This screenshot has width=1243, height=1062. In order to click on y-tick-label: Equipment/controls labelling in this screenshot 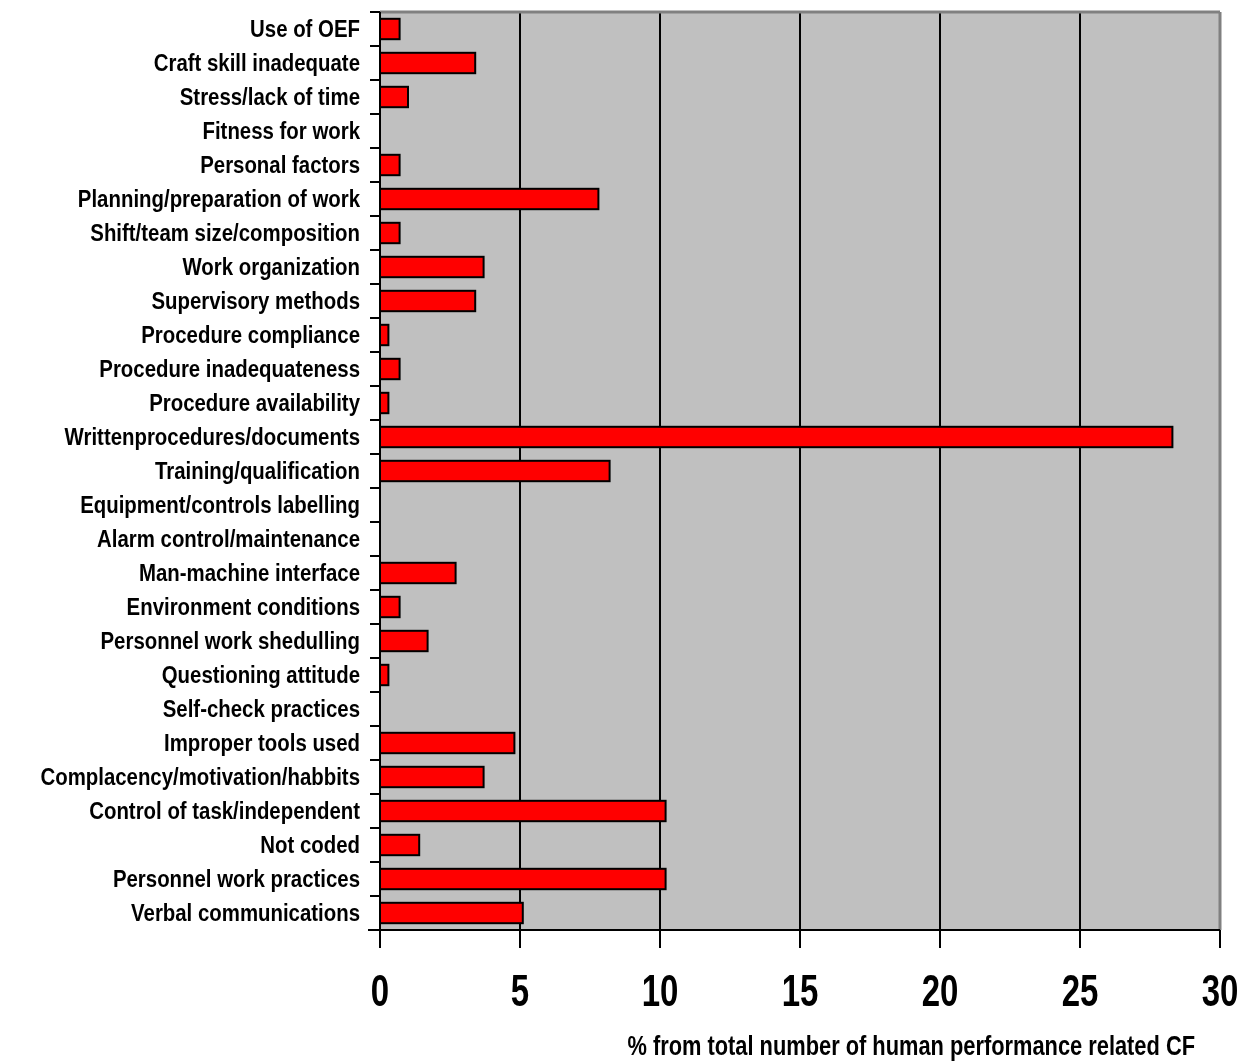, I will do `click(220, 505)`.